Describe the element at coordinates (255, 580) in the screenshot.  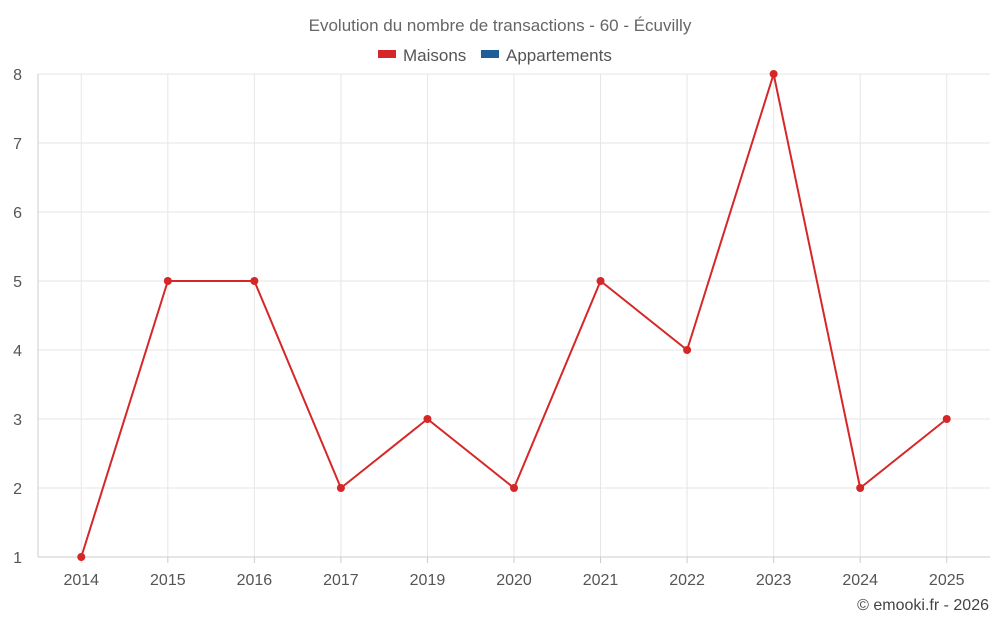
I see `x-tick-label: 2016` at that location.